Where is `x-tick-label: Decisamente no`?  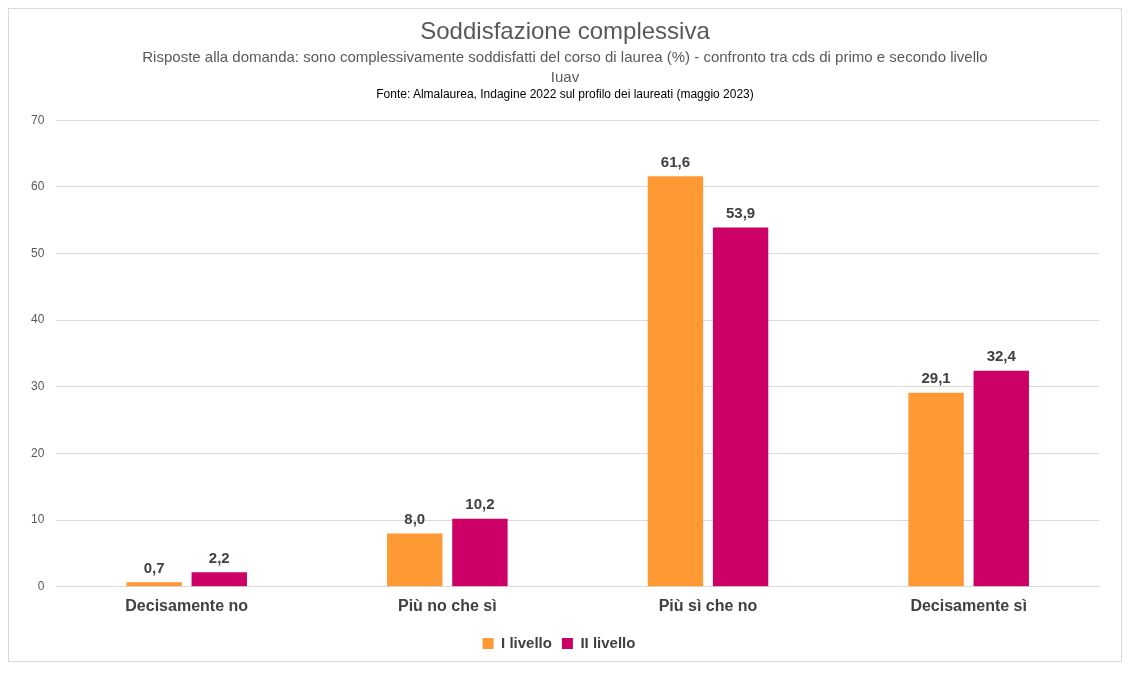
x-tick-label: Decisamente no is located at coordinates (187, 605).